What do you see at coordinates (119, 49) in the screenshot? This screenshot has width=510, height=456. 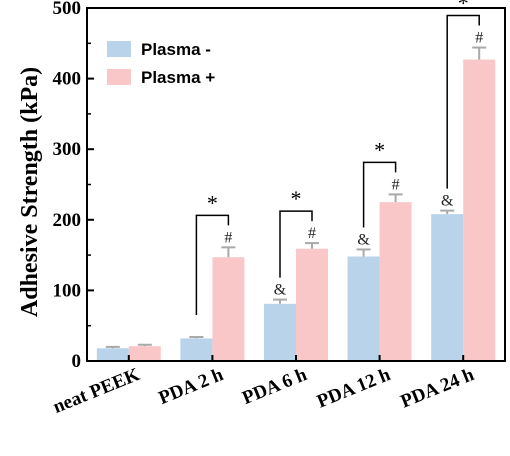 I see `legend-swatch-plasma-minus` at bounding box center [119, 49].